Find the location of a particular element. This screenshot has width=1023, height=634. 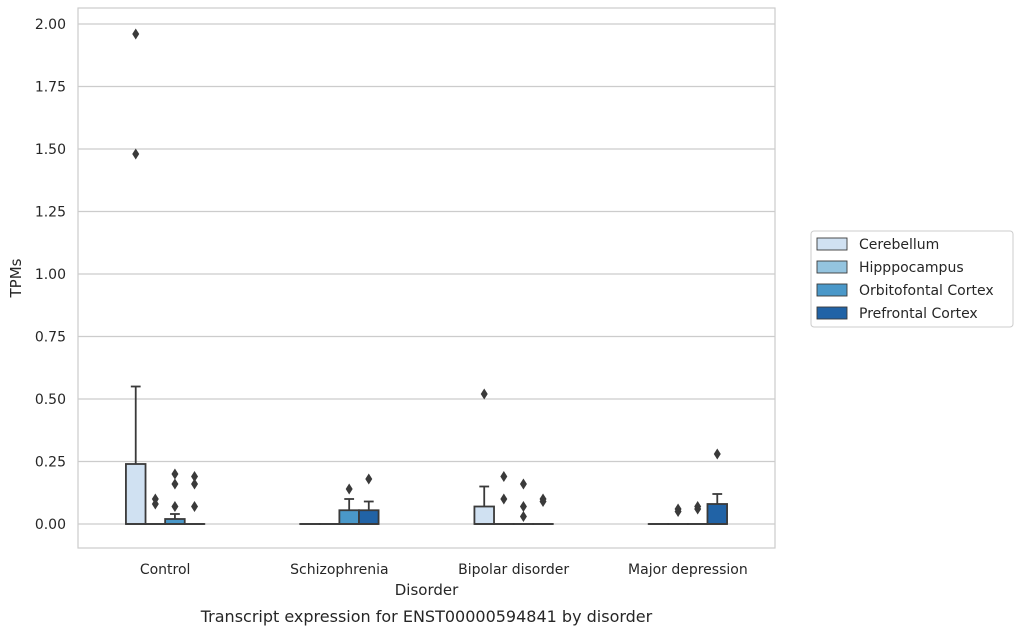

x-tick-label: Bipolar disorder is located at coordinates (513, 570).